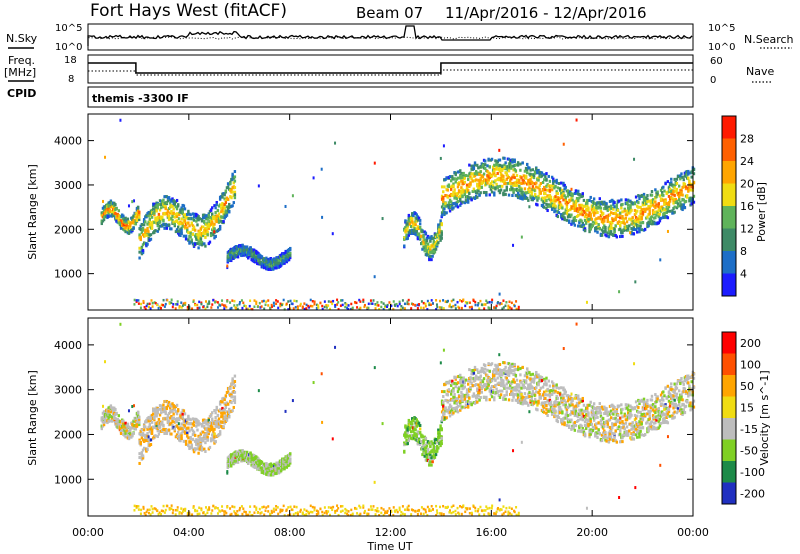 This screenshot has height=554, width=800. I want to click on colorbar-swatch, so click(729, 239).